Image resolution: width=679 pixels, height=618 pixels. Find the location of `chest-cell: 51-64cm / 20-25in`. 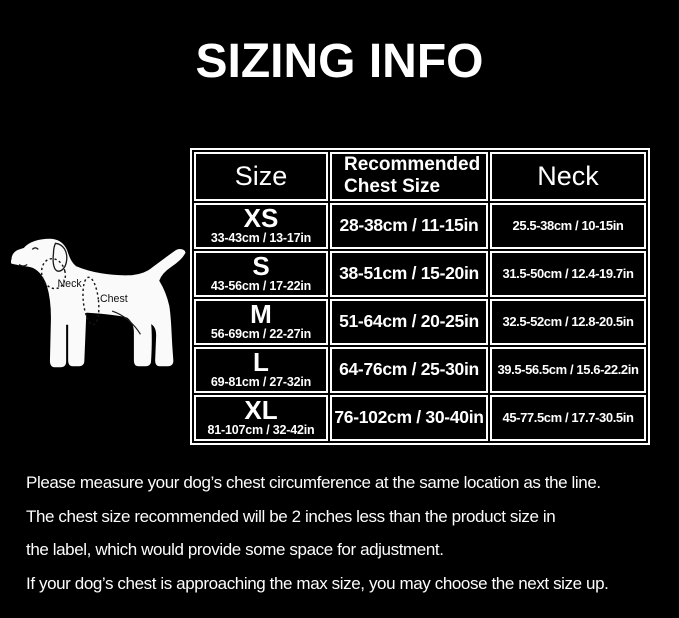

chest-cell: 51-64cm / 20-25in is located at coordinates (409, 321).